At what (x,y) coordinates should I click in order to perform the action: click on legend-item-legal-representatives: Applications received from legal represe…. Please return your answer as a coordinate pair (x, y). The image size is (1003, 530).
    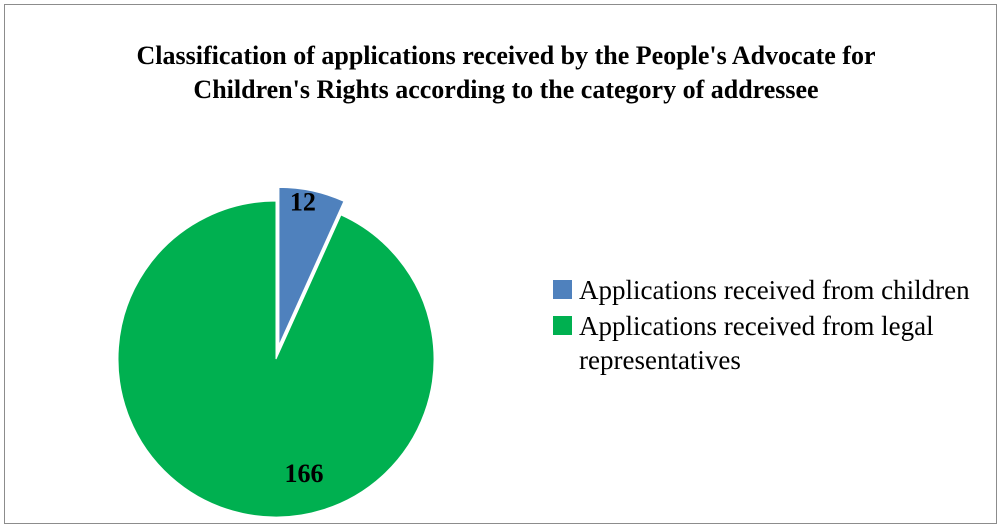
    Looking at the image, I should click on (763, 343).